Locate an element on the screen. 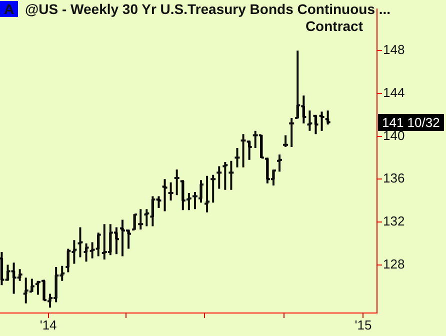 The width and height of the screenshot is (446, 336). y-tick-label: 136 is located at coordinates (394, 178).